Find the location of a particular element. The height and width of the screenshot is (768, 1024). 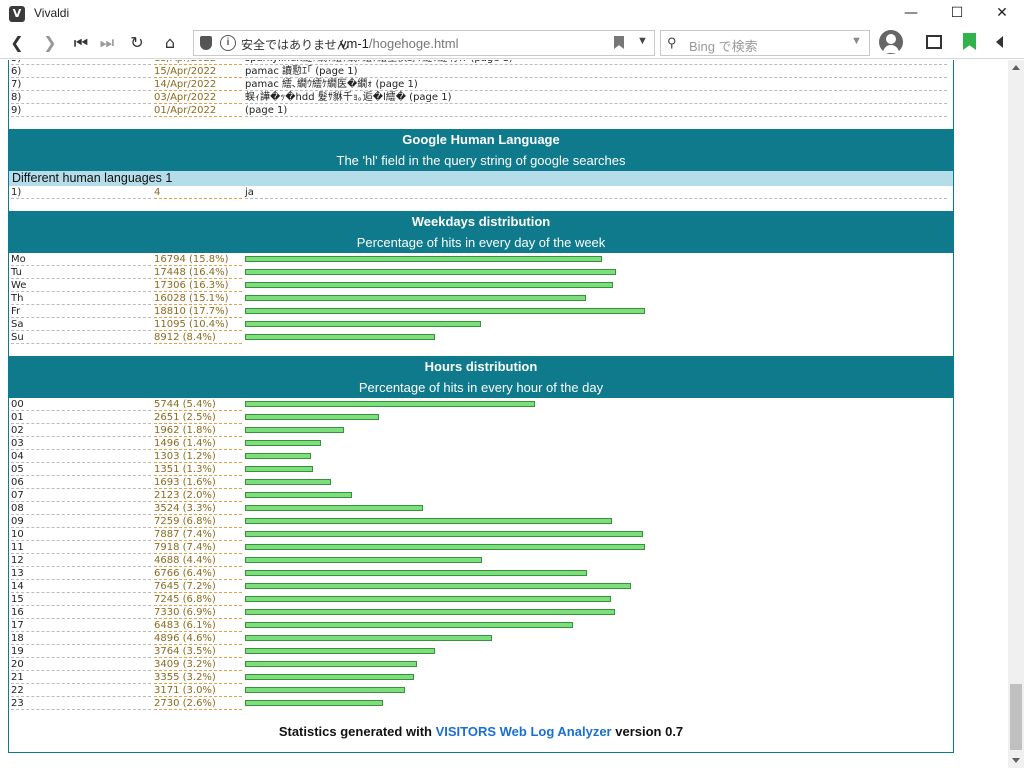

section-title: Google Human Language is located at coordinates (481, 139).